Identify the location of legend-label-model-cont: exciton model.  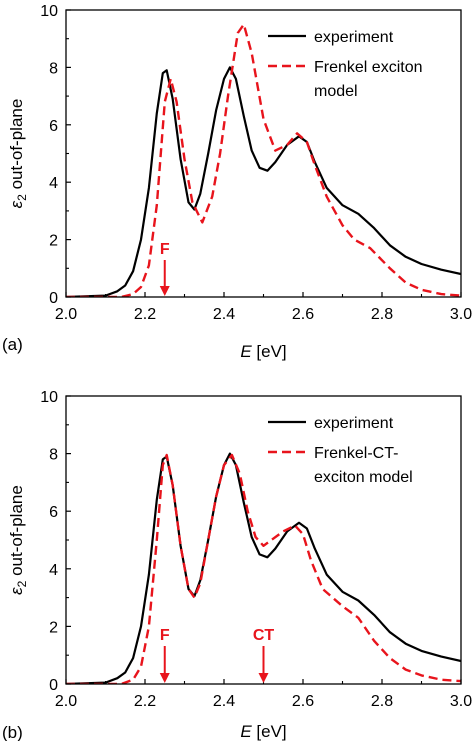
(363, 477).